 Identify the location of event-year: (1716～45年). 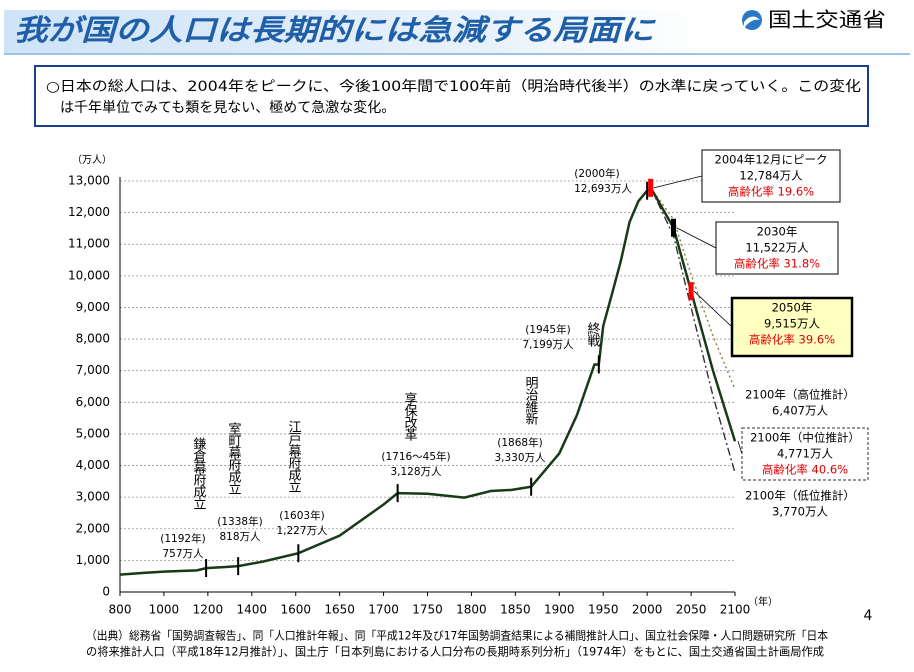
(415, 456).